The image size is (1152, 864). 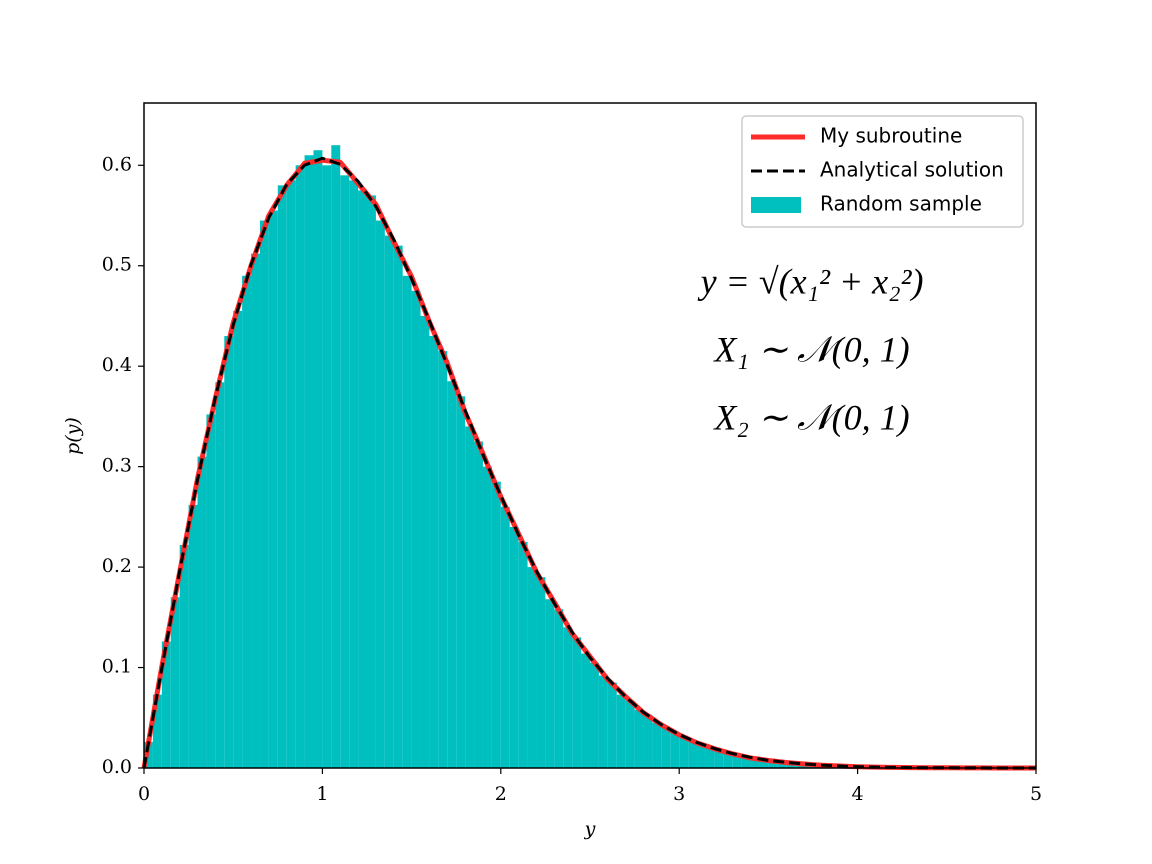 What do you see at coordinates (901, 204) in the screenshot?
I see `legend-label: Random sample` at bounding box center [901, 204].